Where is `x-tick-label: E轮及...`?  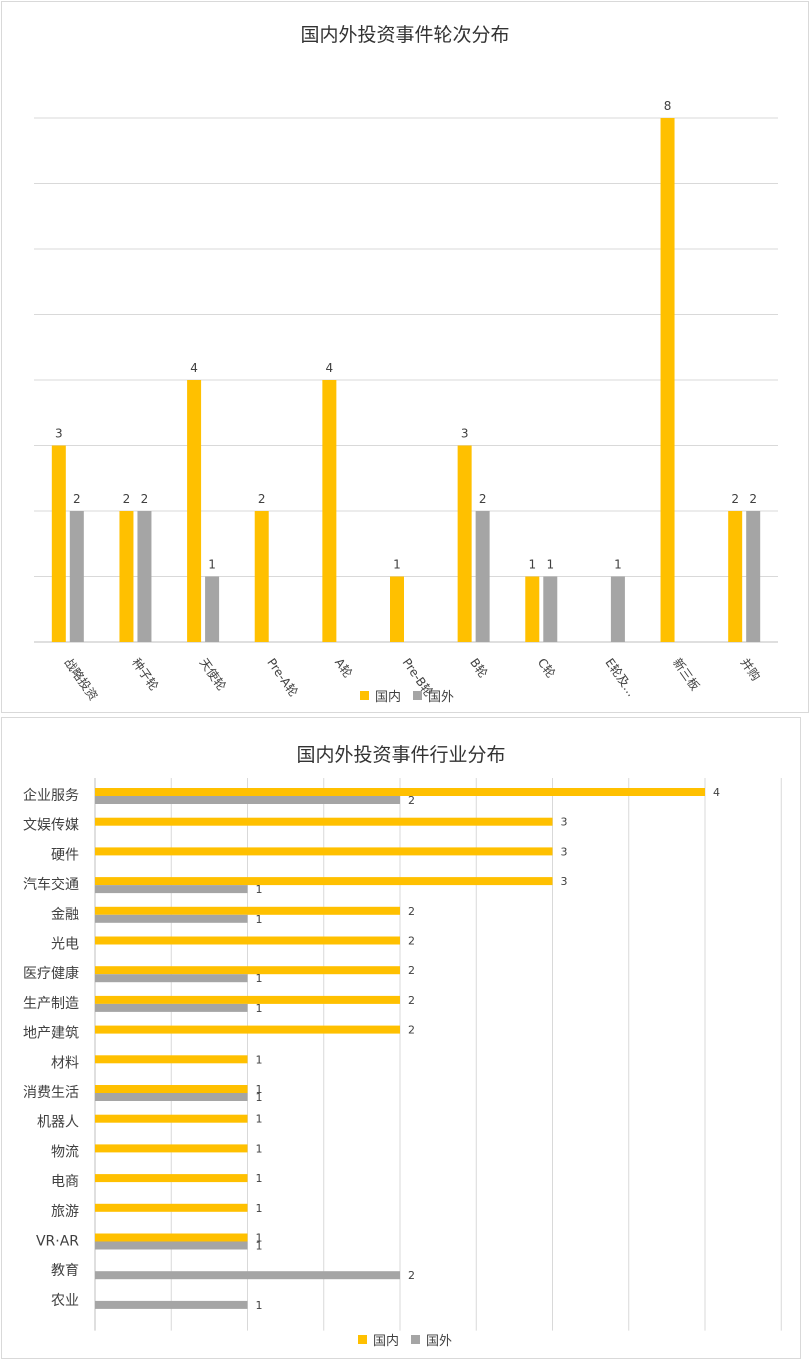
x-tick-label: E轮及... is located at coordinates (620, 677).